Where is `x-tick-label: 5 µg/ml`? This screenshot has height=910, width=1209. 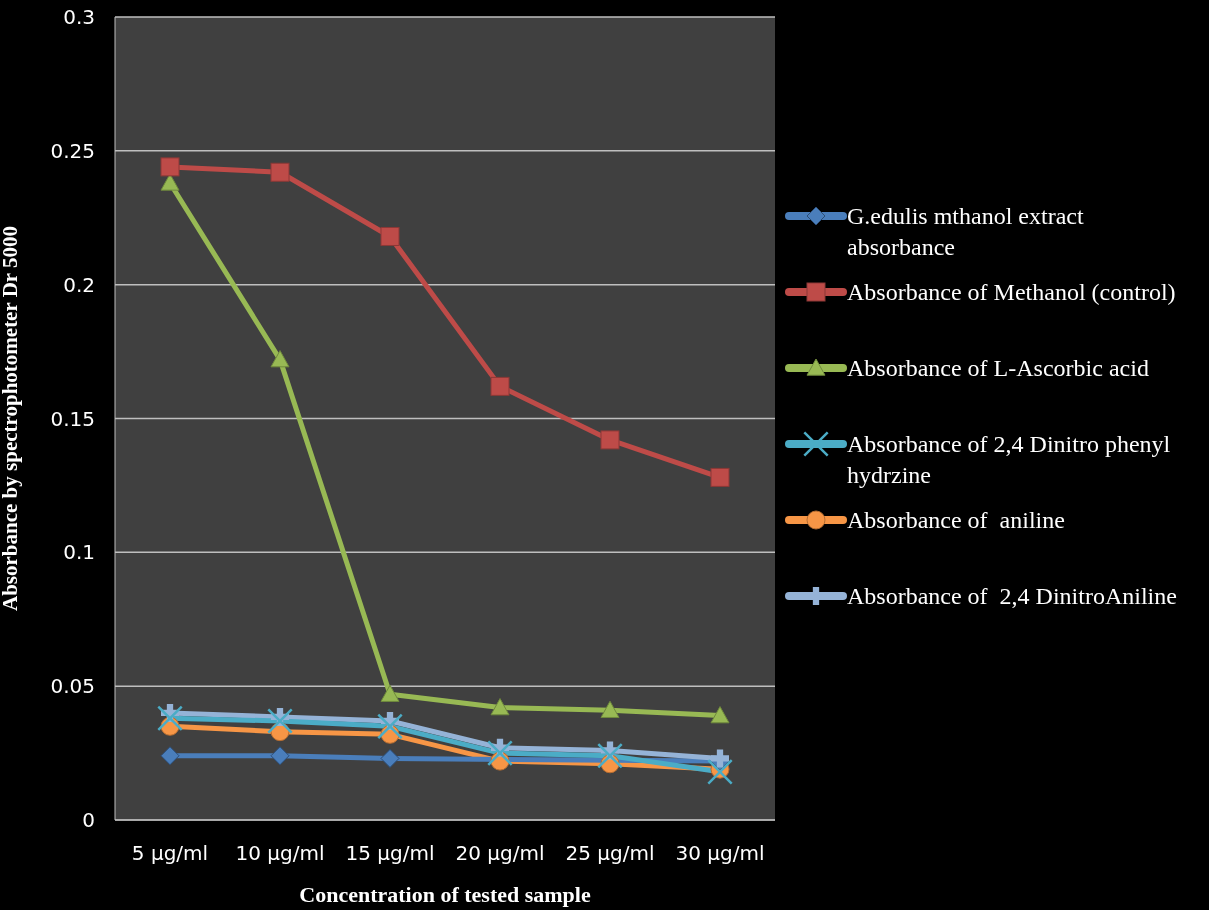 x-tick-label: 5 µg/ml is located at coordinates (170, 853).